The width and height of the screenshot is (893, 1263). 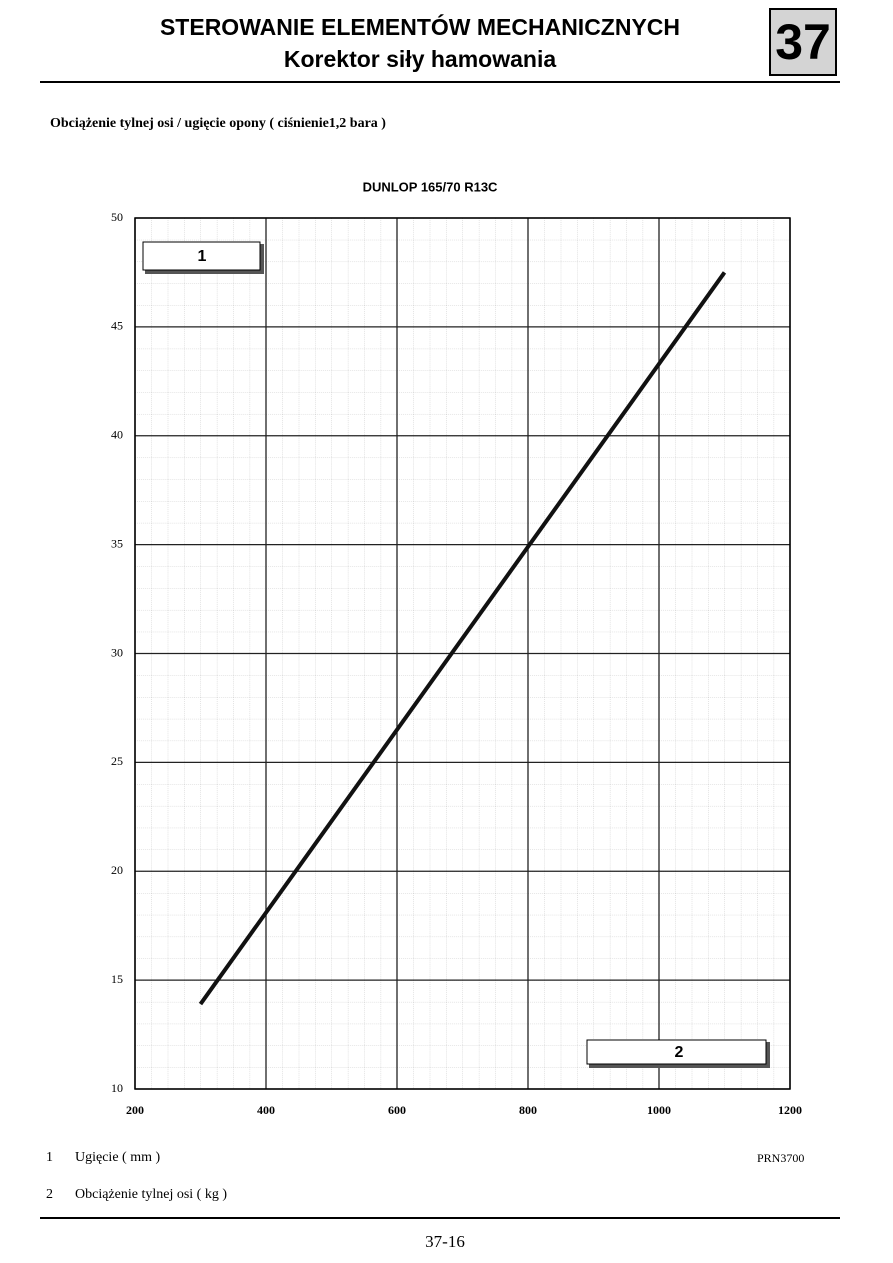 I want to click on footer-rule, so click(x=440, y=1218).